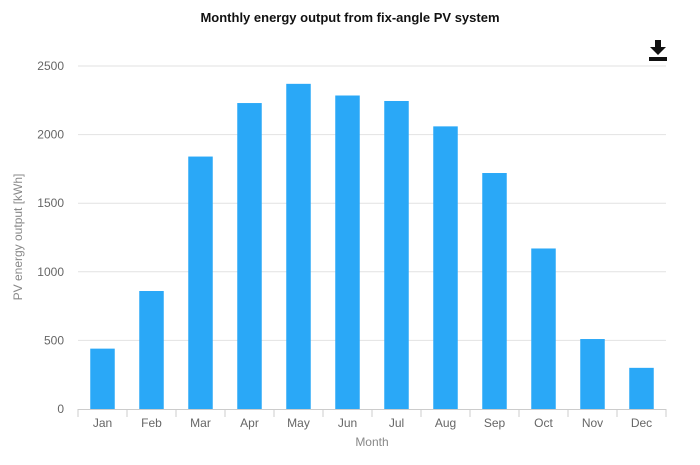 The height and width of the screenshot is (465, 700). What do you see at coordinates (249, 256) in the screenshot?
I see `bar-apr` at bounding box center [249, 256].